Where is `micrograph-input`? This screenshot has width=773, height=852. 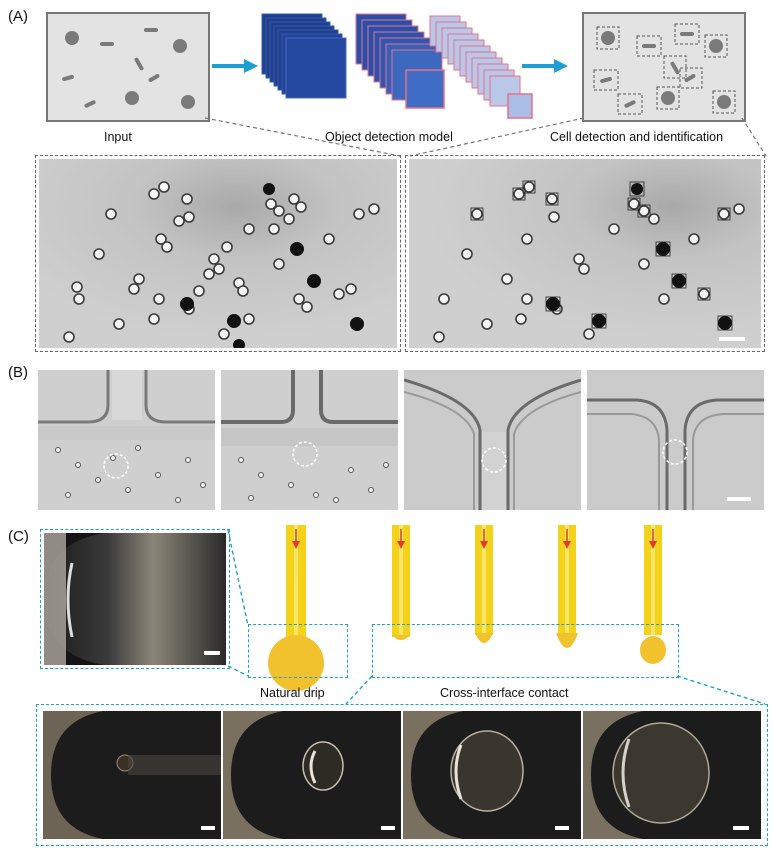 micrograph-input is located at coordinates (218, 253).